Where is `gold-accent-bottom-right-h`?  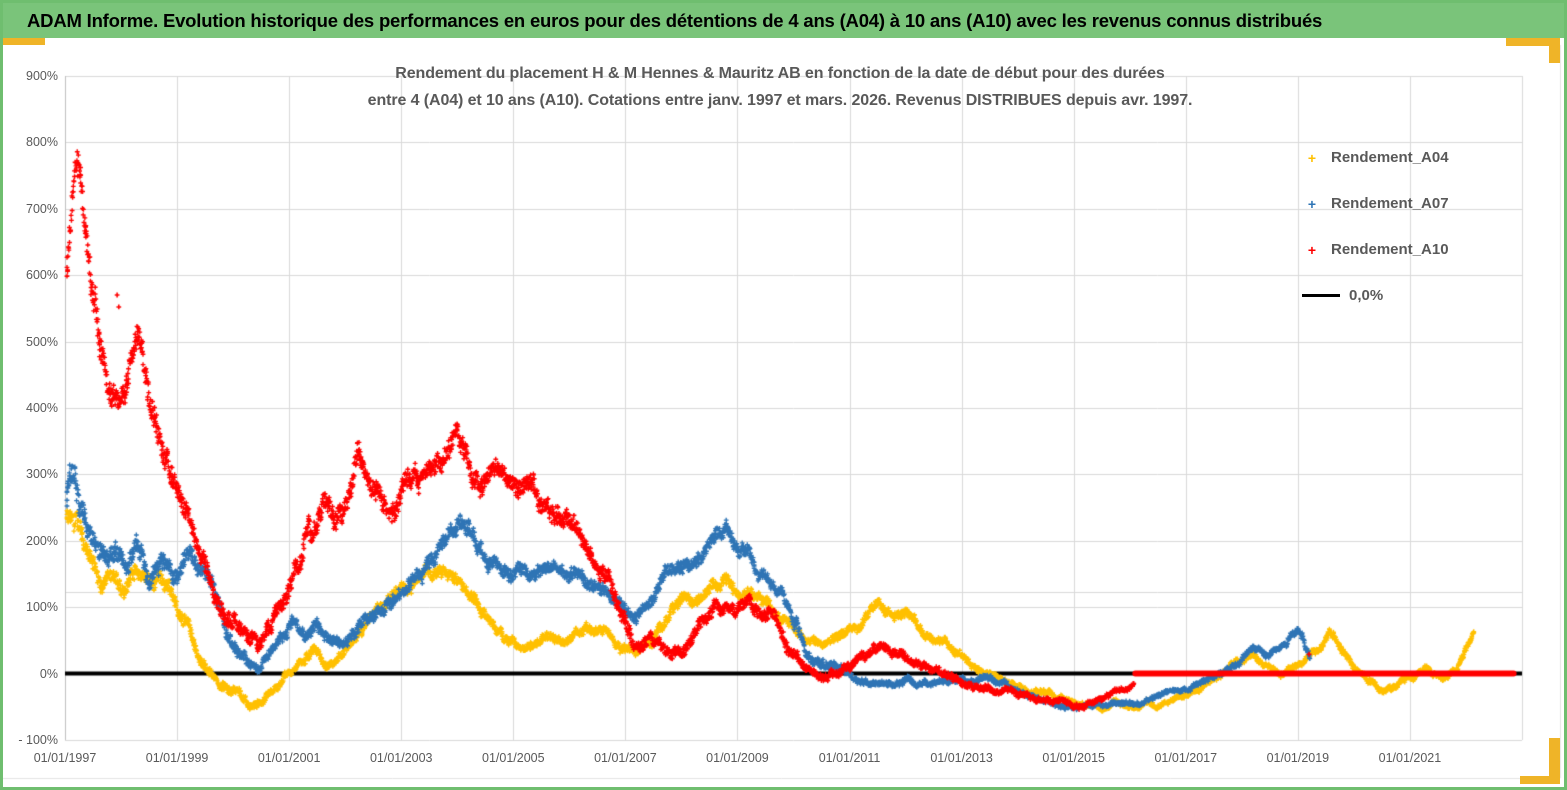
gold-accent-bottom-right-h is located at coordinates (1540, 780).